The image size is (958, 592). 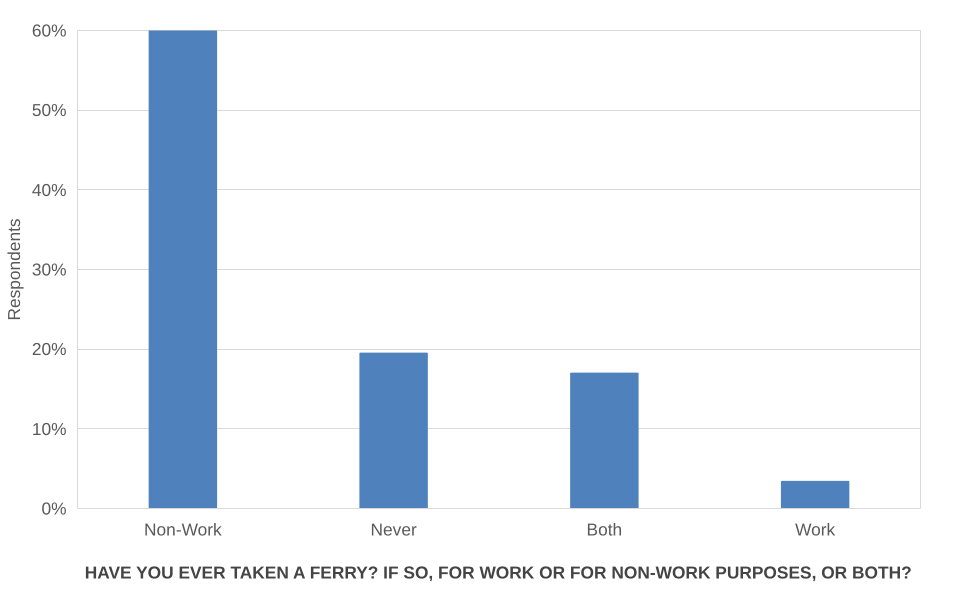 What do you see at coordinates (53, 508) in the screenshot?
I see `y-tick-label: 0%` at bounding box center [53, 508].